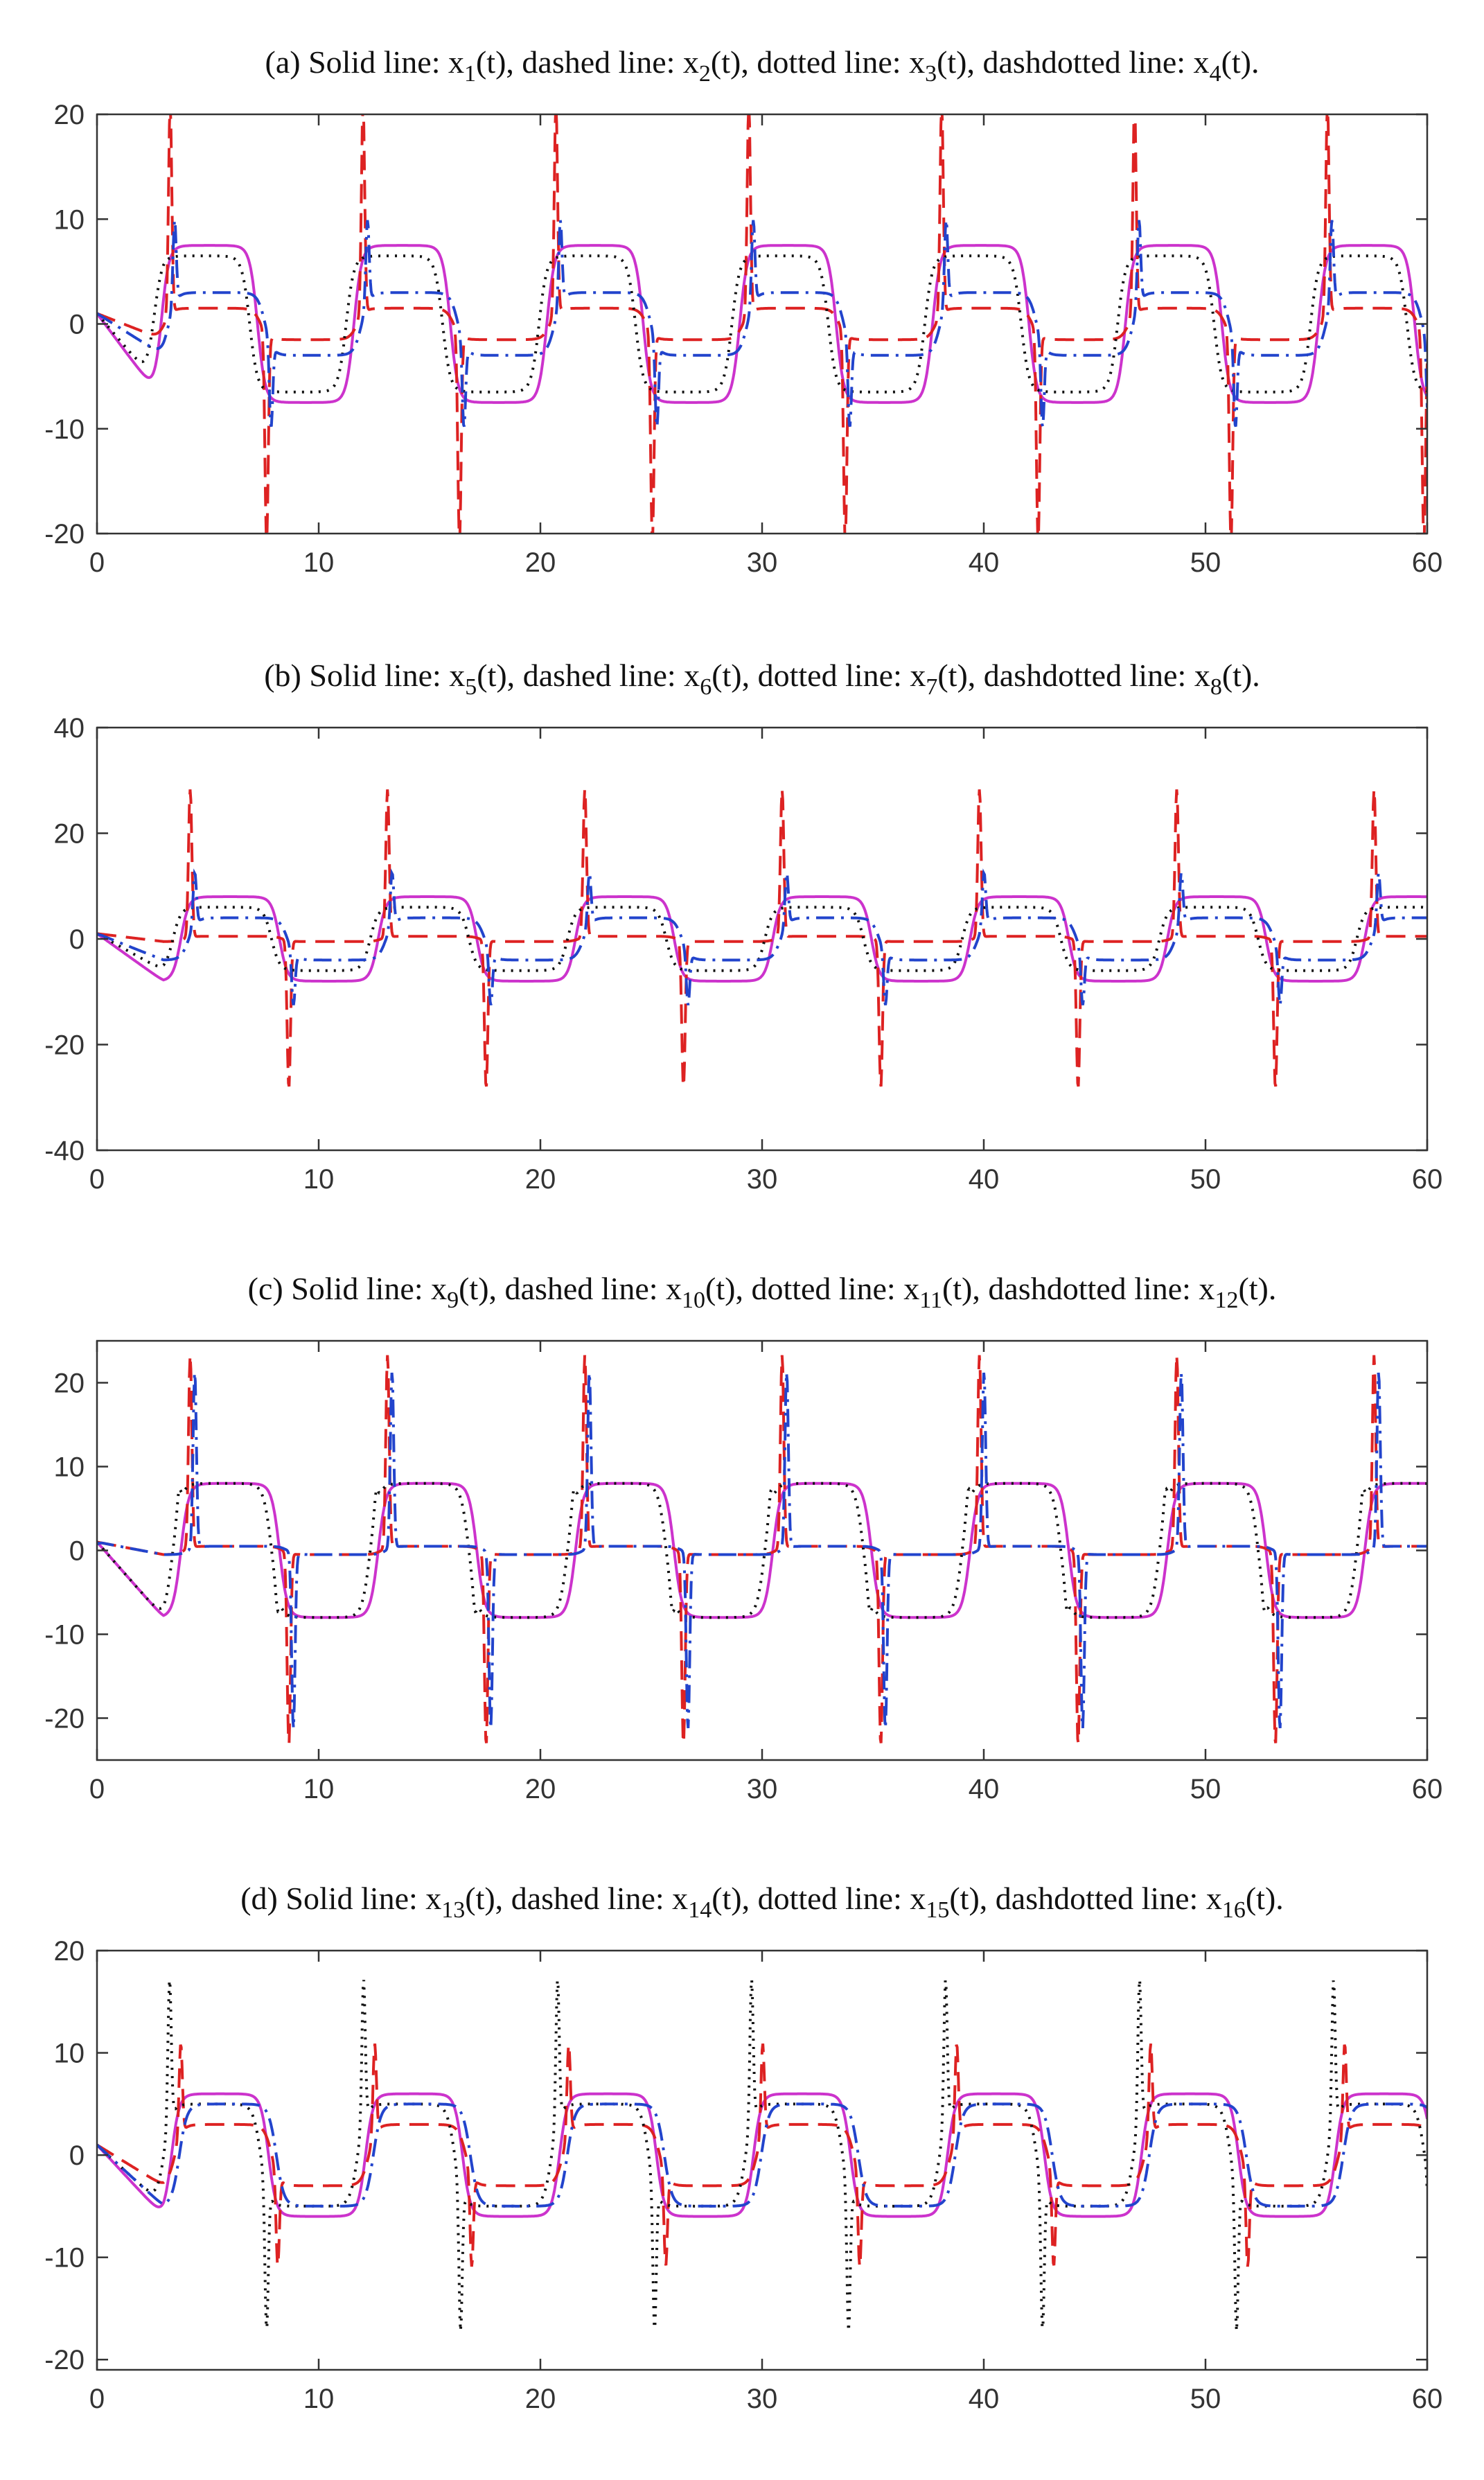 The height and width of the screenshot is (2480, 1484). I want to click on panel-b-ytick: 40, so click(69, 728).